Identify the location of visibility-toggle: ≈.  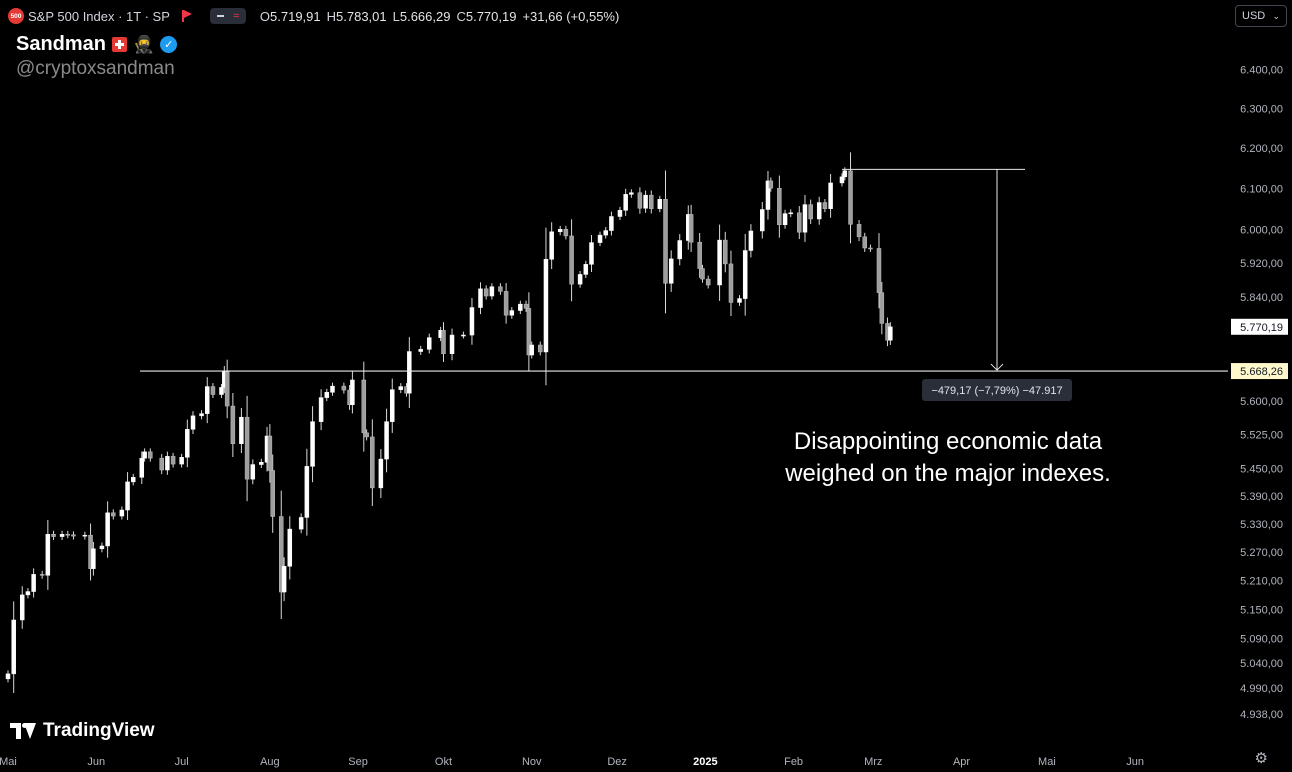
(227, 16).